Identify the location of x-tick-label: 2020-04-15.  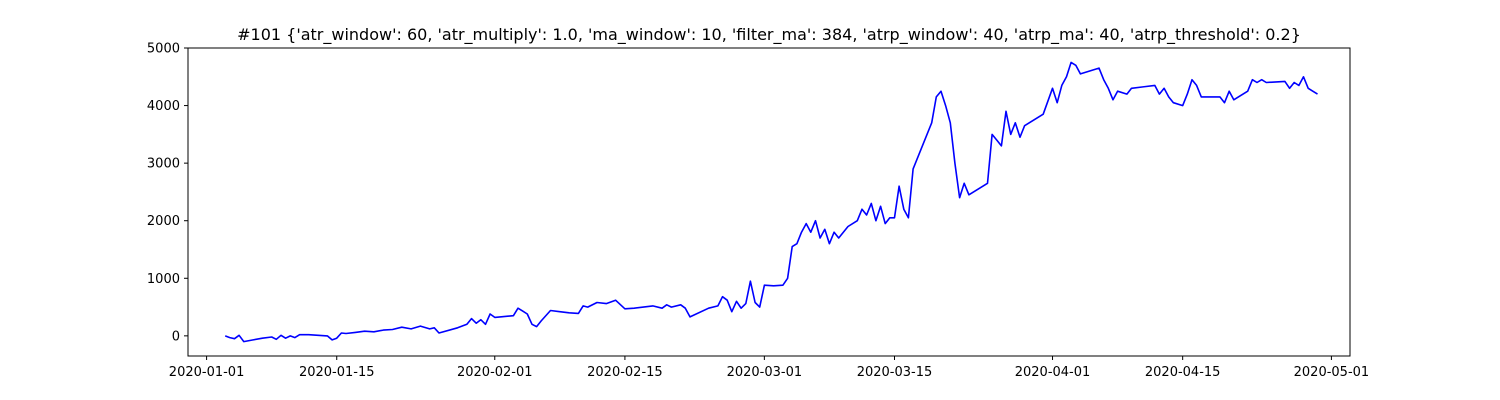
(1183, 372).